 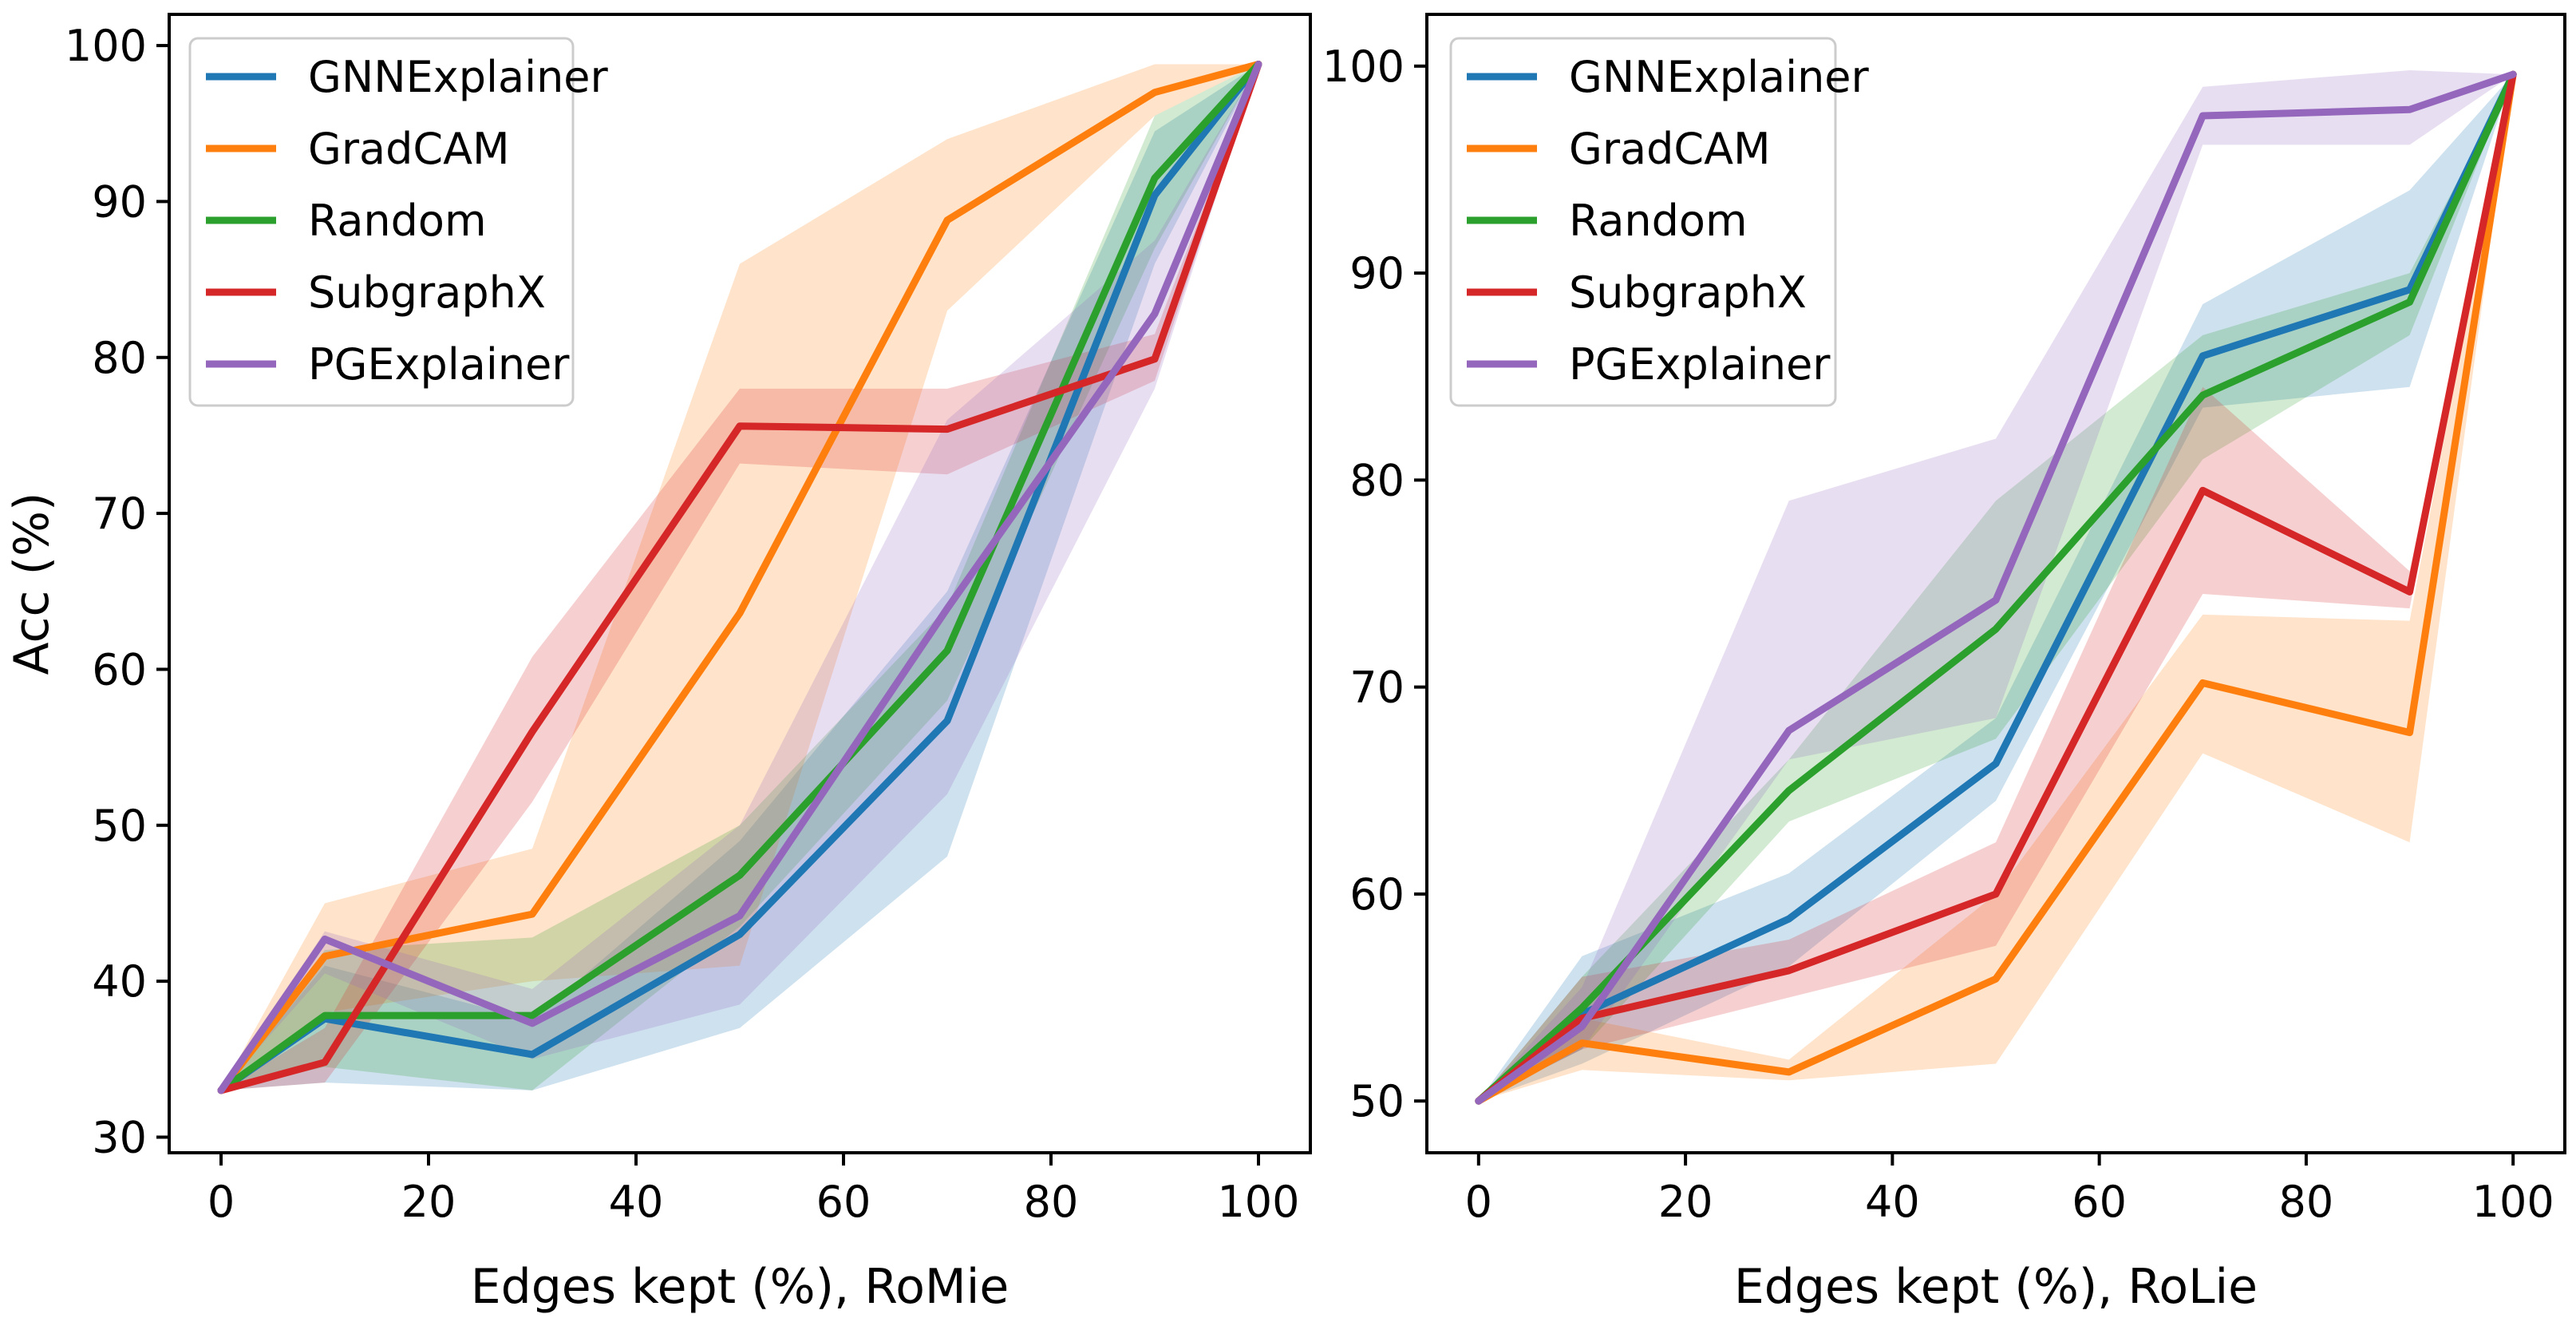 I want to click on y-axis-label: Acc (%), so click(x=32, y=584).